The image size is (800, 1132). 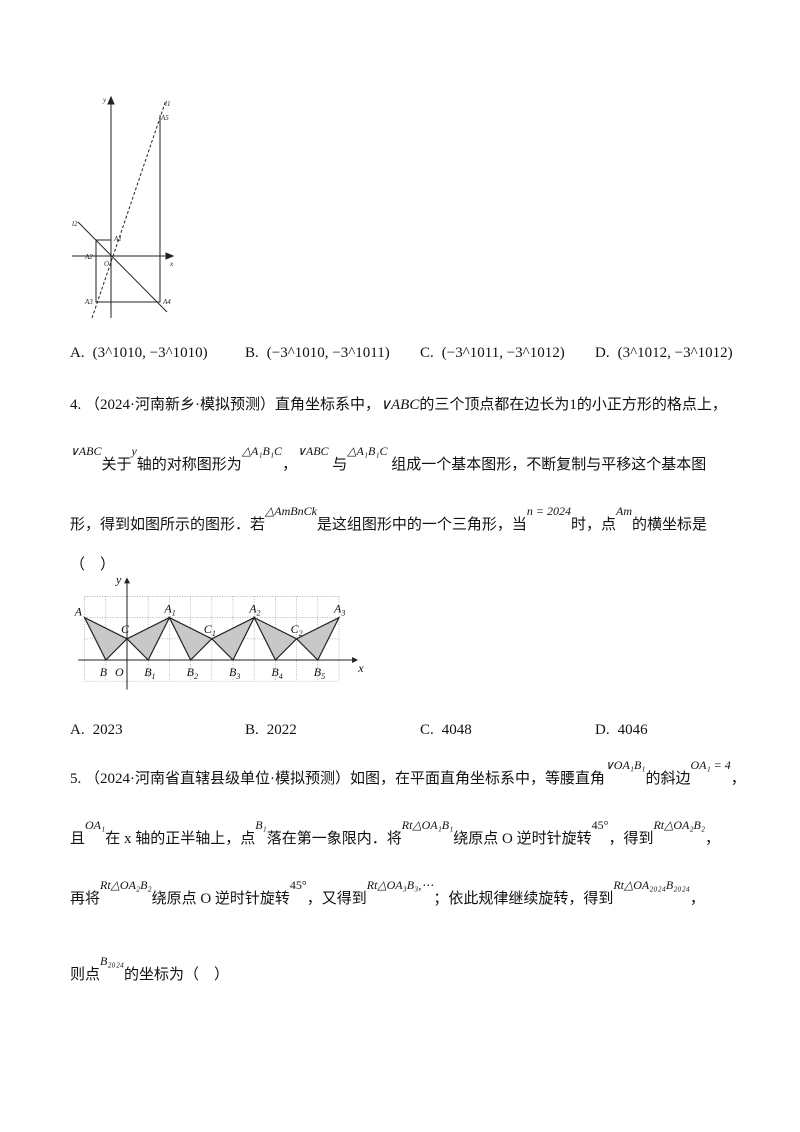 What do you see at coordinates (276, 673) in the screenshot?
I see `point-label: B4` at bounding box center [276, 673].